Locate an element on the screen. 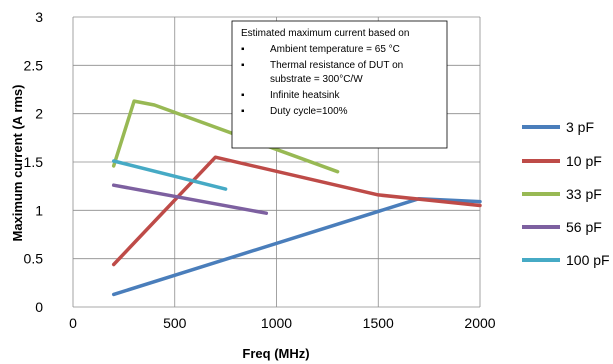  y-tick-label: 0.5 is located at coordinates (34, 259).